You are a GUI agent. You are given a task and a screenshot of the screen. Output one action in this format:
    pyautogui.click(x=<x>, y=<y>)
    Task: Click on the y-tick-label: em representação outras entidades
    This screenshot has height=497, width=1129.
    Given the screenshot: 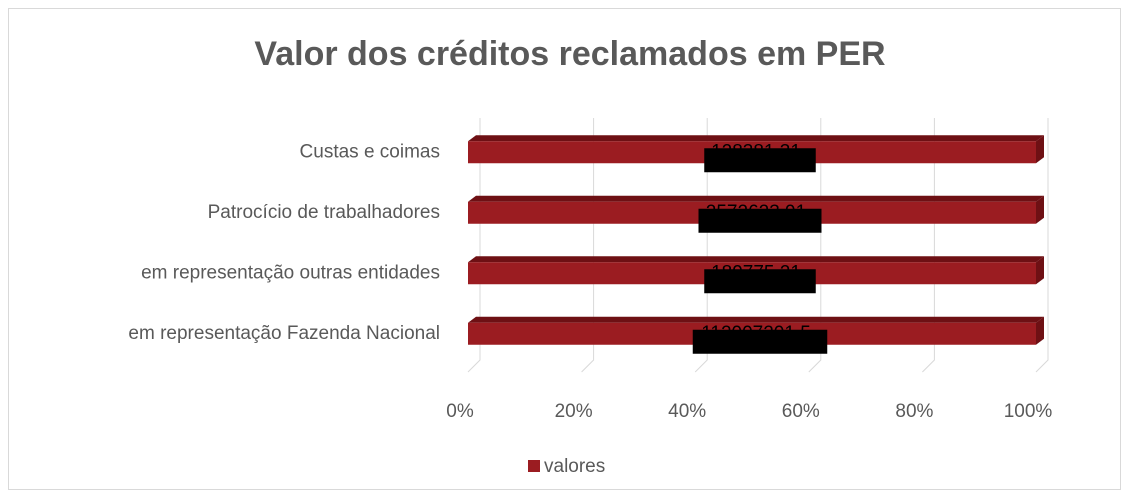 What is the action you would take?
    pyautogui.click(x=290, y=272)
    